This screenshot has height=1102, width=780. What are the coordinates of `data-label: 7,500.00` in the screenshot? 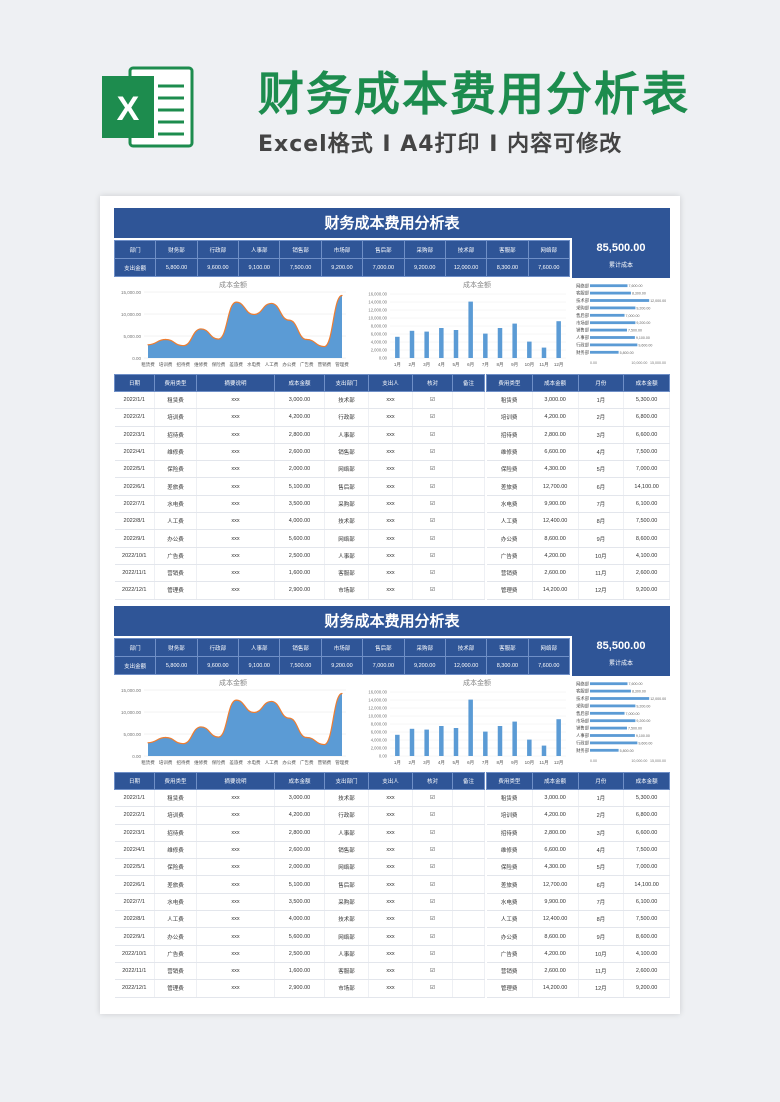 It's located at (635, 331).